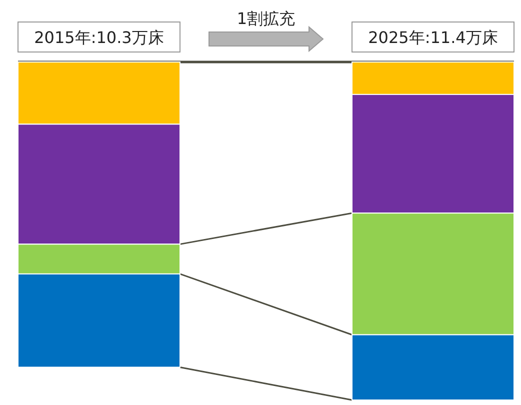 This screenshot has height=405, width=521. What do you see at coordinates (433, 37) in the screenshot?
I see `x-tick-label: 2025年:11.4万床` at bounding box center [433, 37].